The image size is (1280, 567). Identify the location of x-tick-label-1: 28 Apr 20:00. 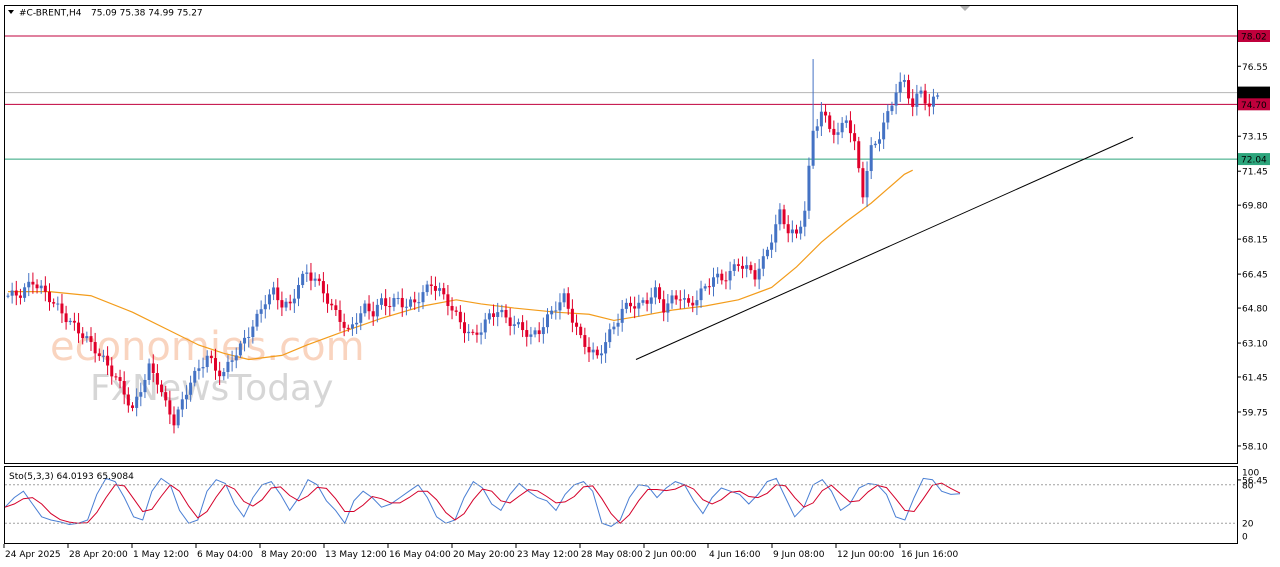
(98, 555).